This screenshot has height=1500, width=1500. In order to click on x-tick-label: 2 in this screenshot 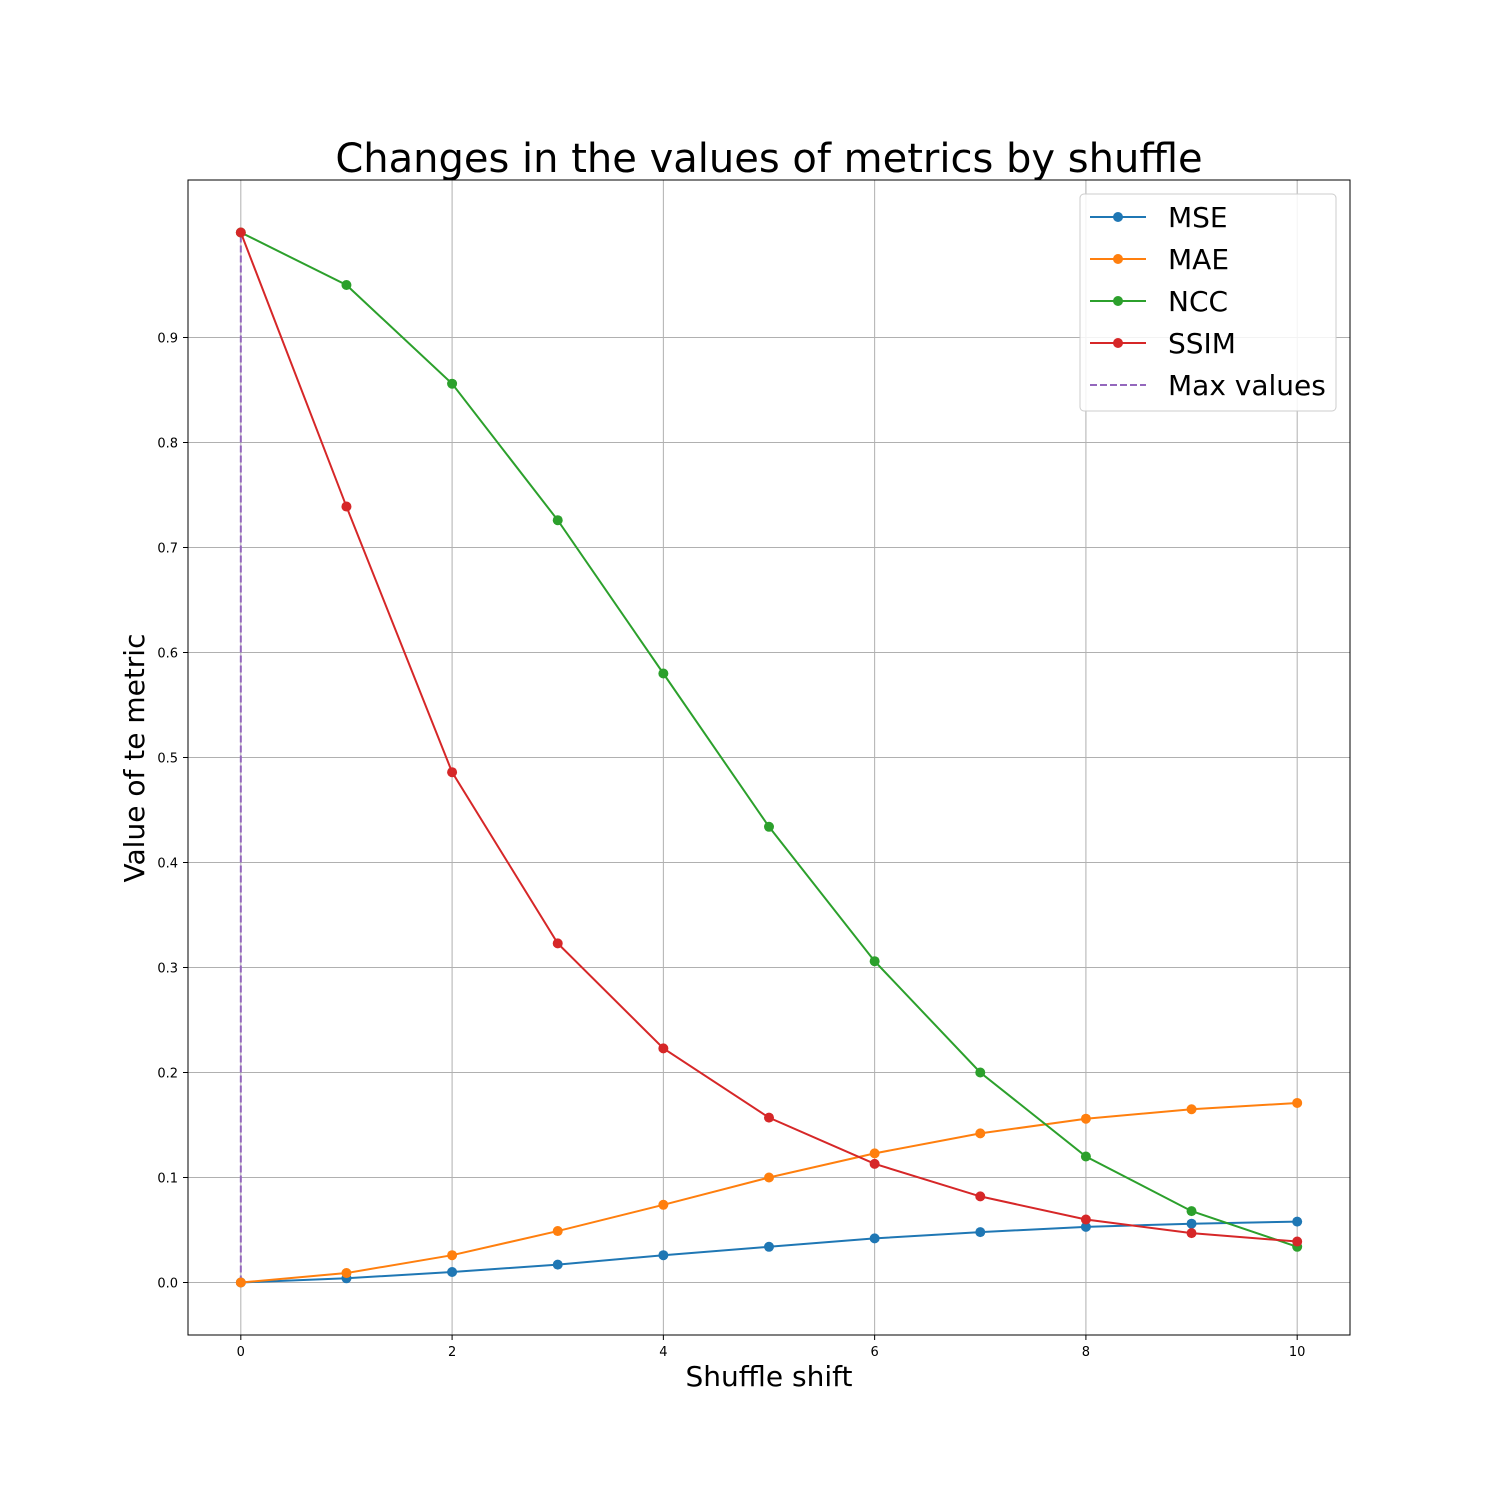, I will do `click(452, 1352)`.